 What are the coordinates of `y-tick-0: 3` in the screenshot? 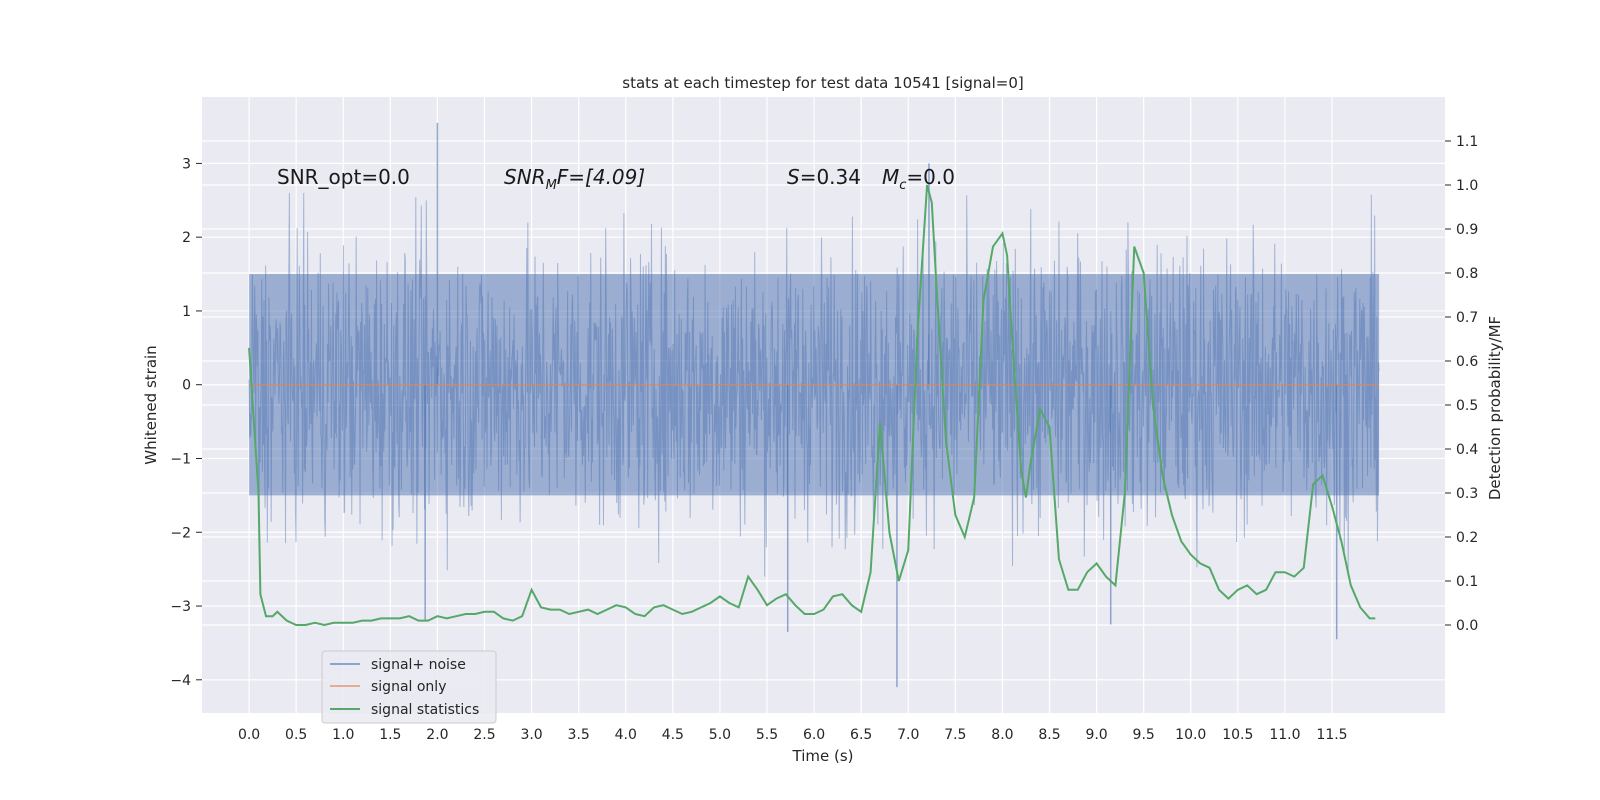 It's located at (186, 164).